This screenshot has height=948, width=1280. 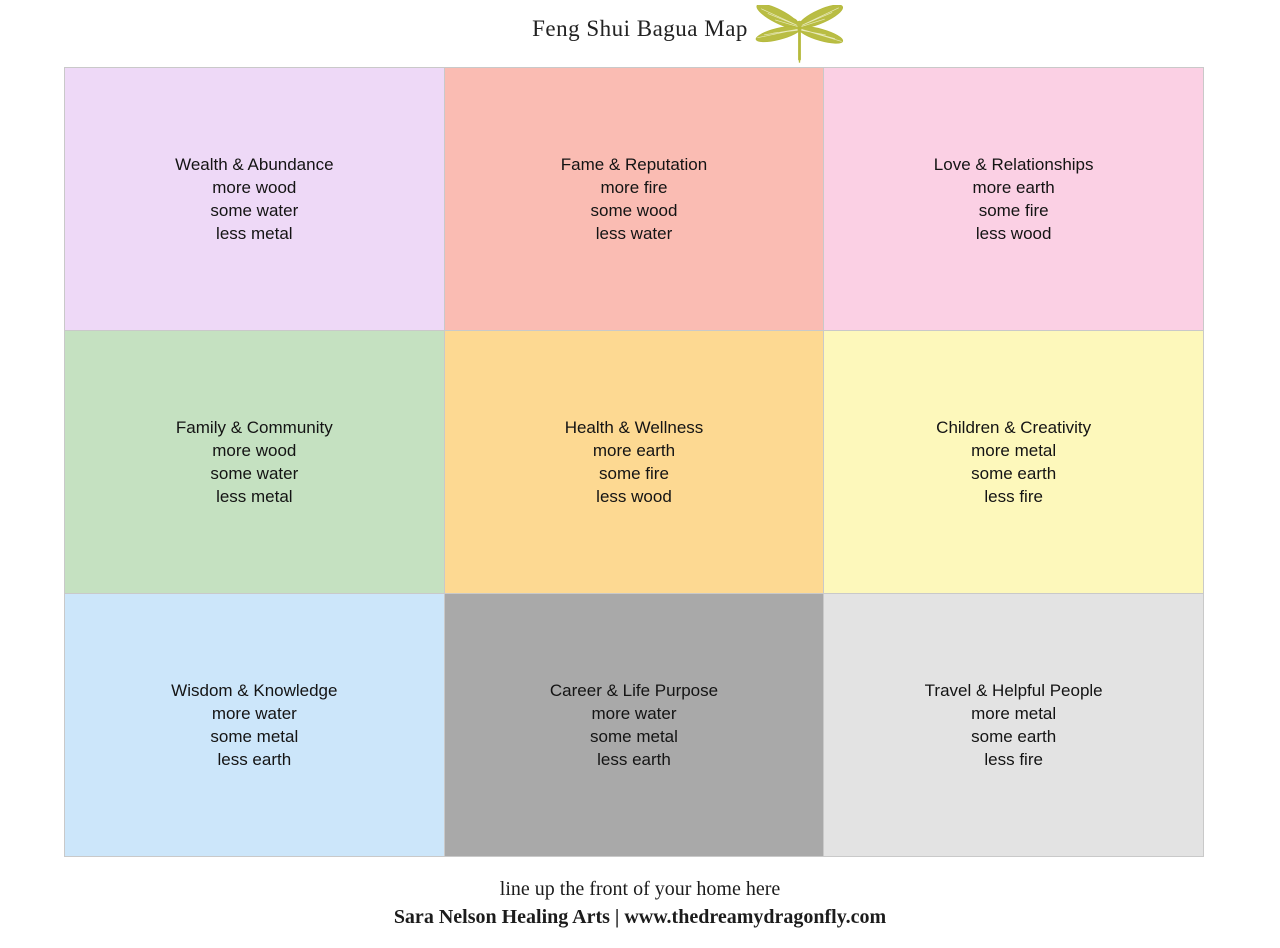 I want to click on cell-line: more fire, so click(x=634, y=187).